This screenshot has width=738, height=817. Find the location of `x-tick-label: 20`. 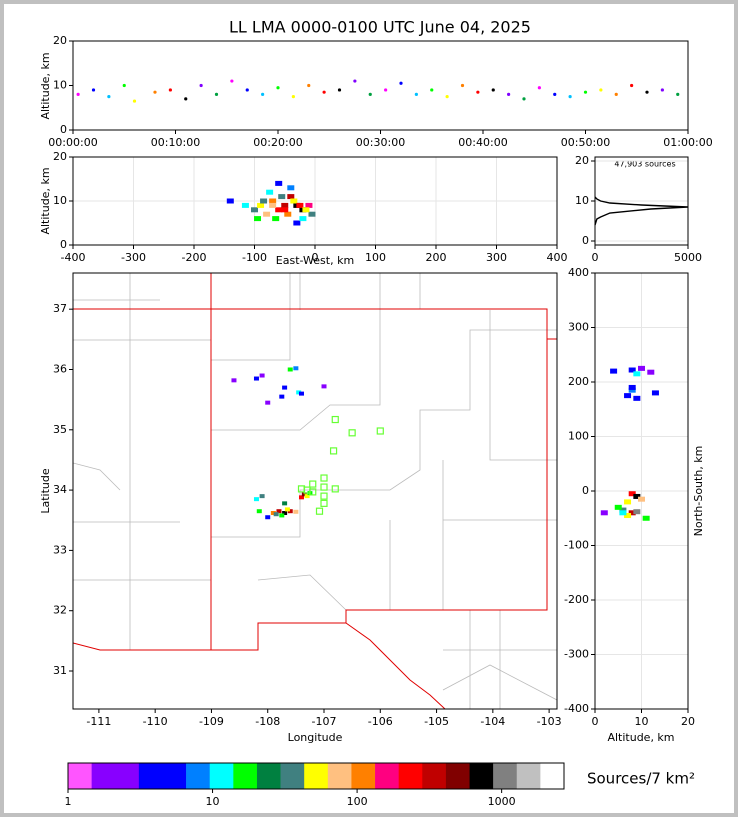

x-tick-label: 20 is located at coordinates (688, 721).